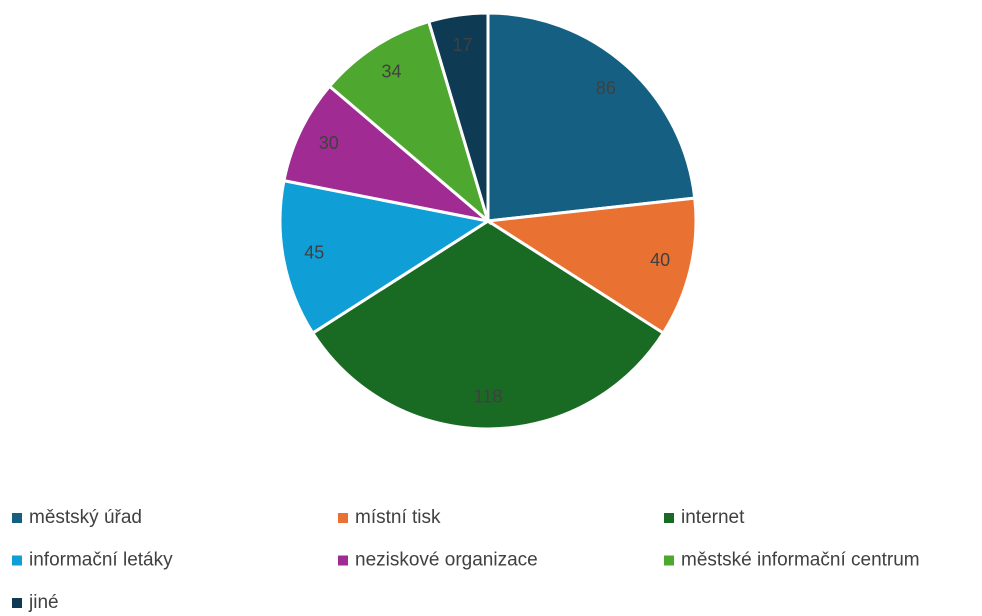 This screenshot has width=982, height=616. I want to click on legend-label: místní tisk, so click(398, 517).